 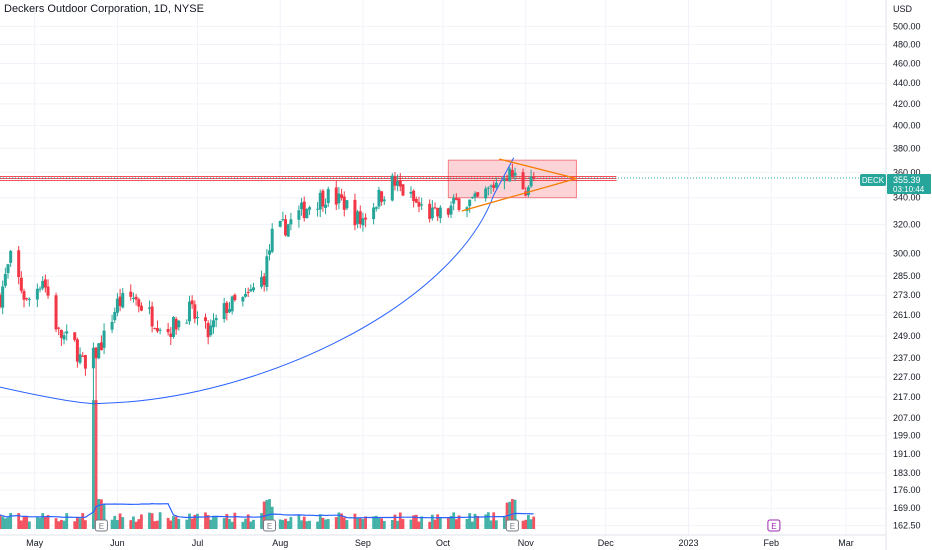 What do you see at coordinates (907, 104) in the screenshot?
I see `y-tick-label: 420.00` at bounding box center [907, 104].